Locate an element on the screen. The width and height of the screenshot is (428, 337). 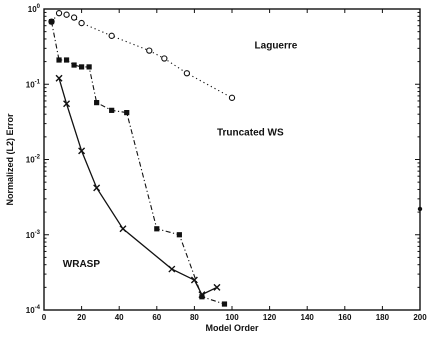
x-tick-label: 140 is located at coordinates (308, 317).